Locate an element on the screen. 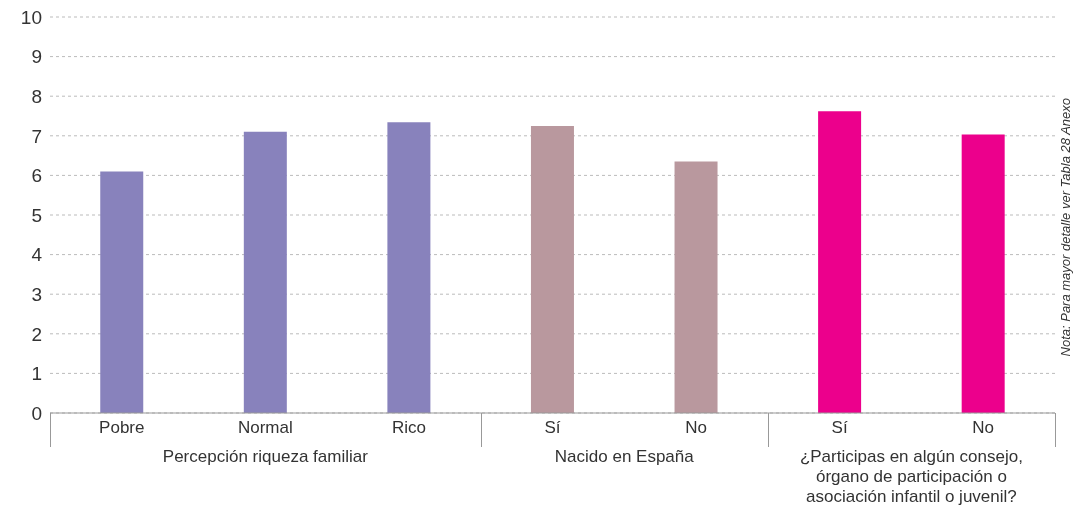 The image size is (1080, 527). y-tick-label: 3 is located at coordinates (36, 294).